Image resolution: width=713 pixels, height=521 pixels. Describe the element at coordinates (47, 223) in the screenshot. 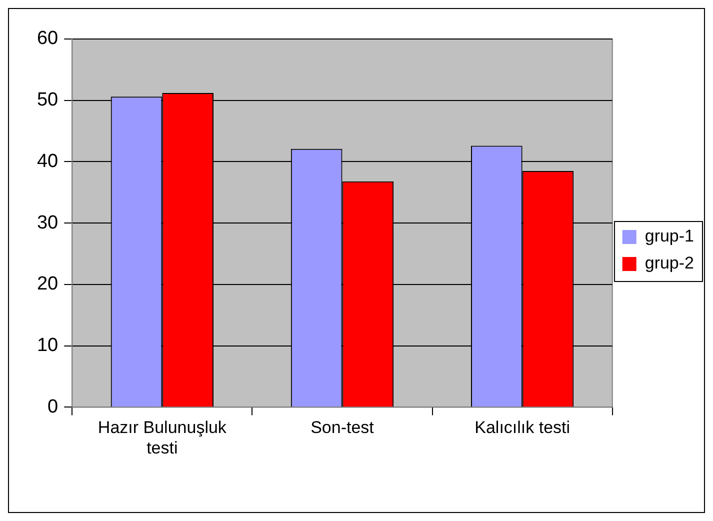

I see `y-tick-label: 30` at that location.